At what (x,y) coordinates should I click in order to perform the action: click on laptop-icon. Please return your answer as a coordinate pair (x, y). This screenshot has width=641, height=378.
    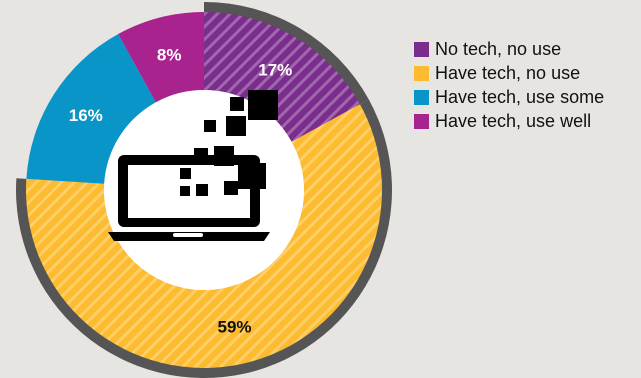
    Looking at the image, I should click on (193, 165).